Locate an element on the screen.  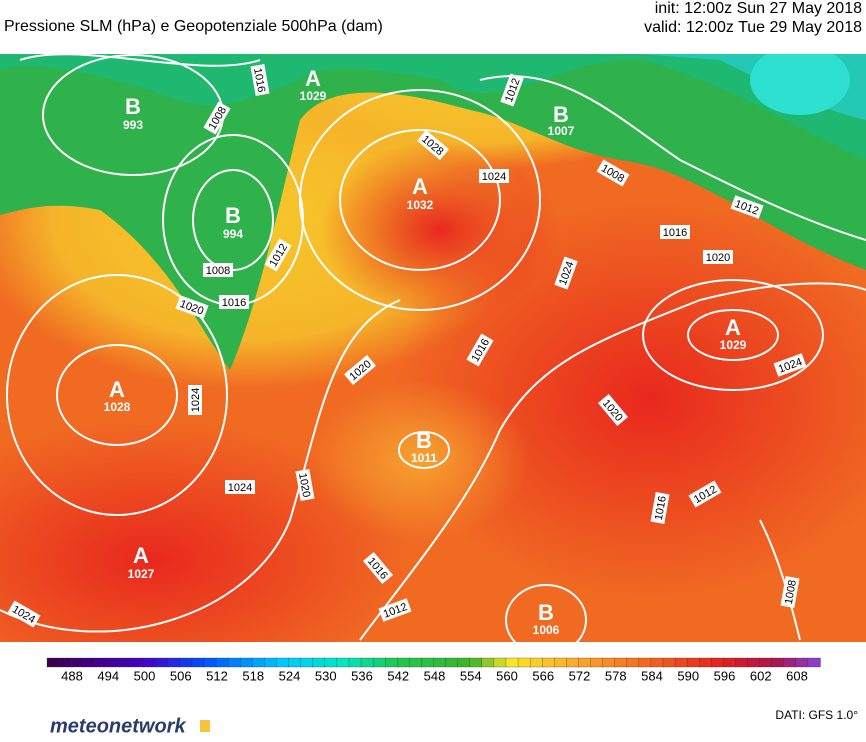
colorbar-tick-label: 554 is located at coordinates (471, 675).